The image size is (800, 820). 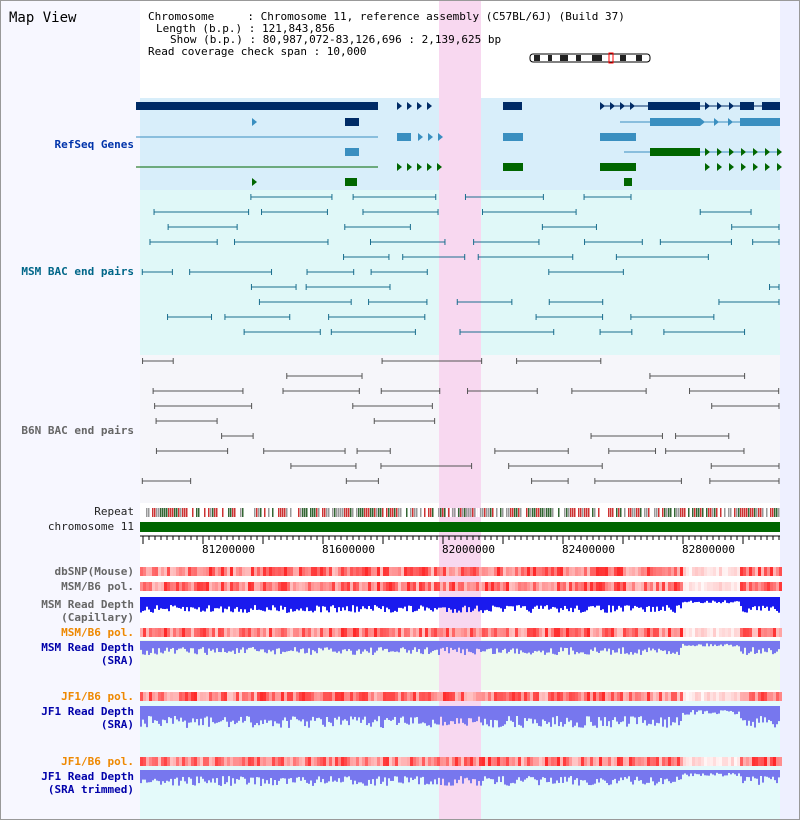 I want to click on gene-arrow, so click(x=731, y=167).